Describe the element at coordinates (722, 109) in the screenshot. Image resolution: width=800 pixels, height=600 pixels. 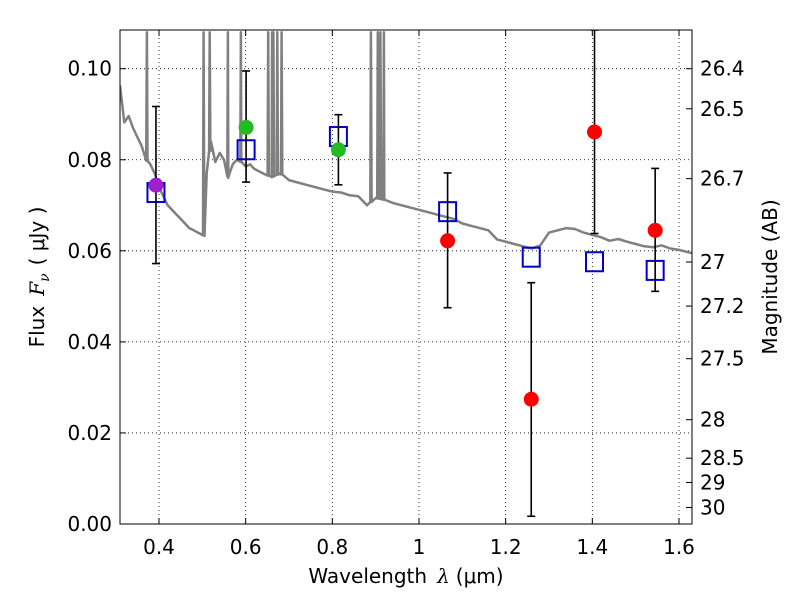
I see `y2-tick-label: 26.5` at that location.